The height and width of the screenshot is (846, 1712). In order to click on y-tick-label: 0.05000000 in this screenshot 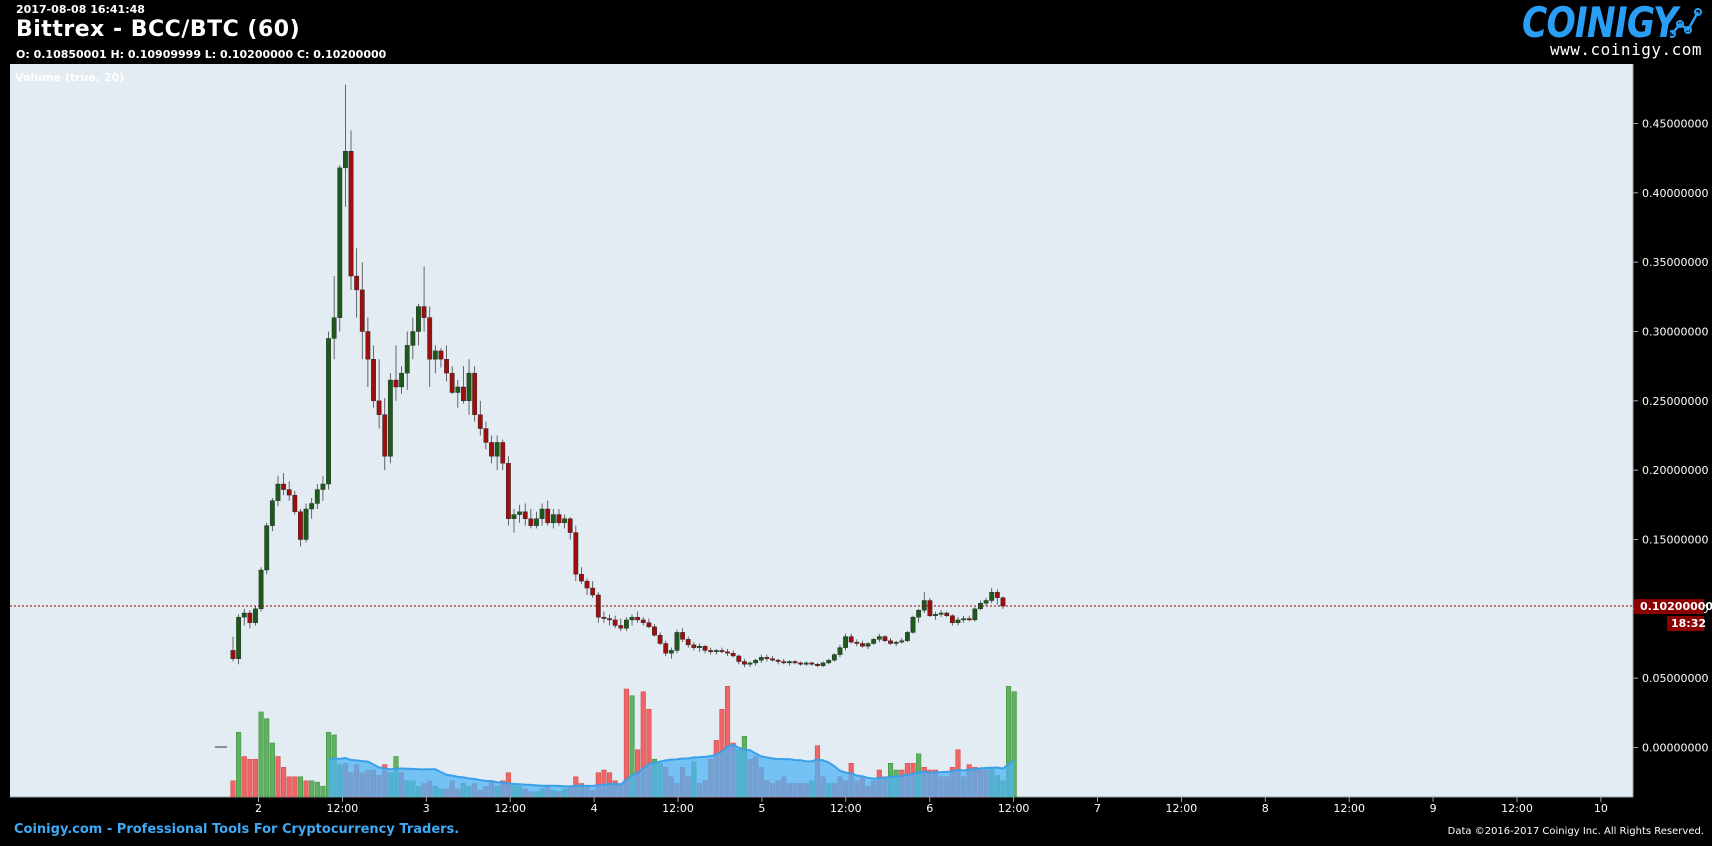, I will do `click(1675, 678)`.